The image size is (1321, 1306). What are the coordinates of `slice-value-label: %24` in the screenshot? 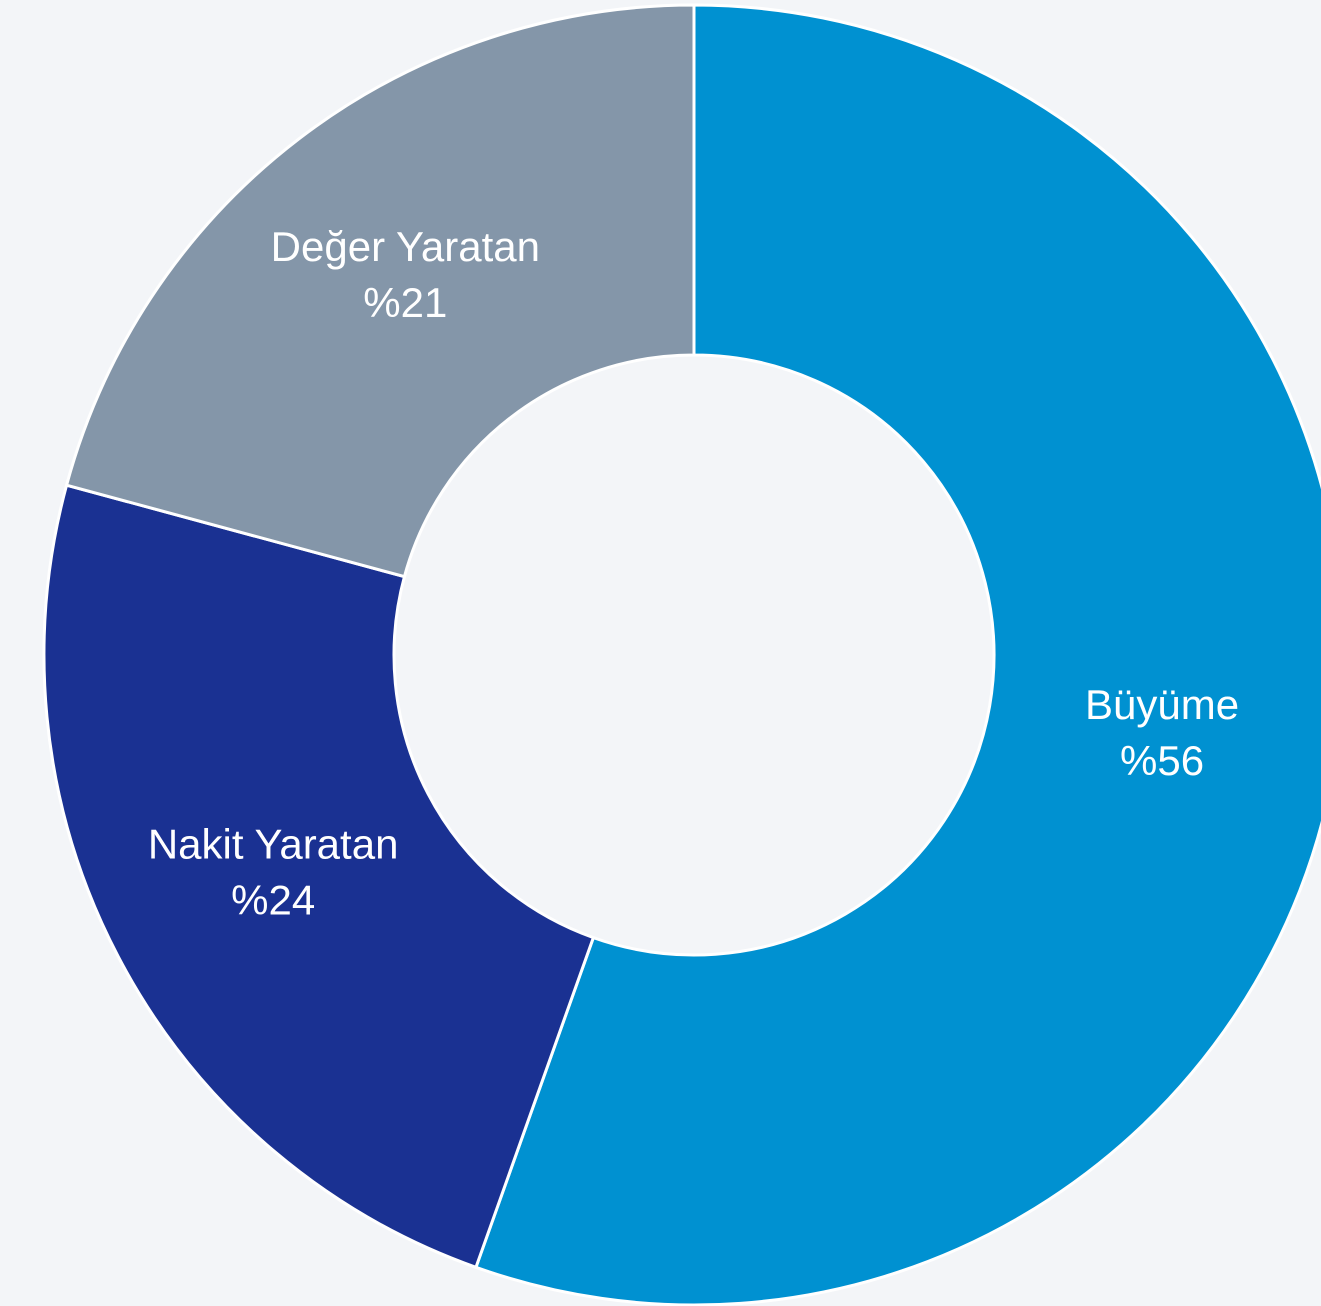 It's located at (273, 899).